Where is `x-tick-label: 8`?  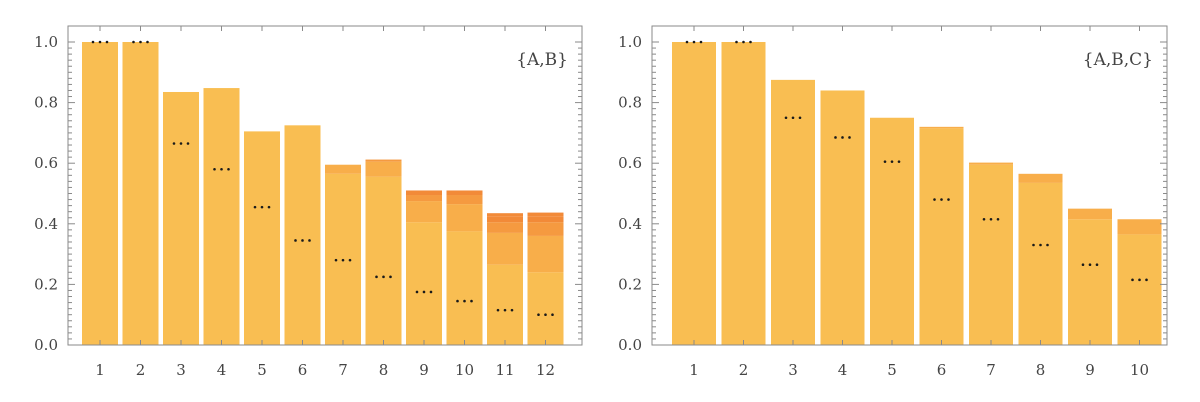
x-tick-label: 8 is located at coordinates (384, 370).